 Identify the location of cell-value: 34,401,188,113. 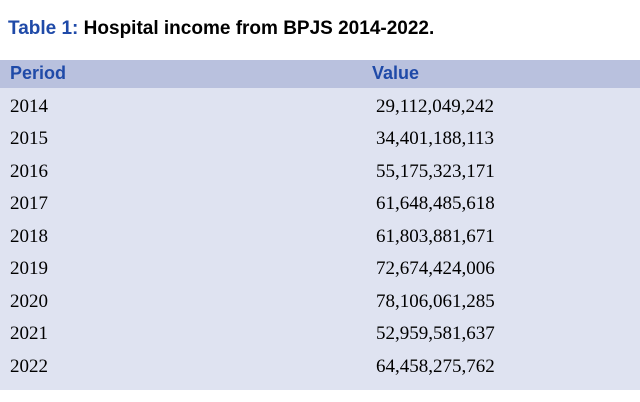
(435, 138).